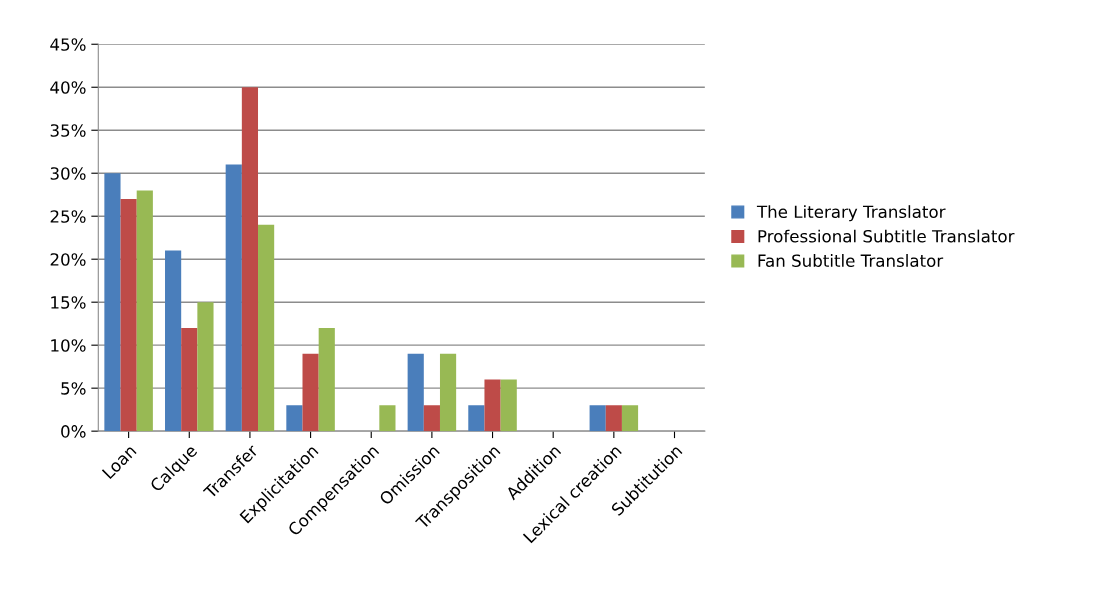 The height and width of the screenshot is (598, 1117). Describe the element at coordinates (886, 236) in the screenshot. I see `legend-label: Professional Subtitle Translator` at that location.